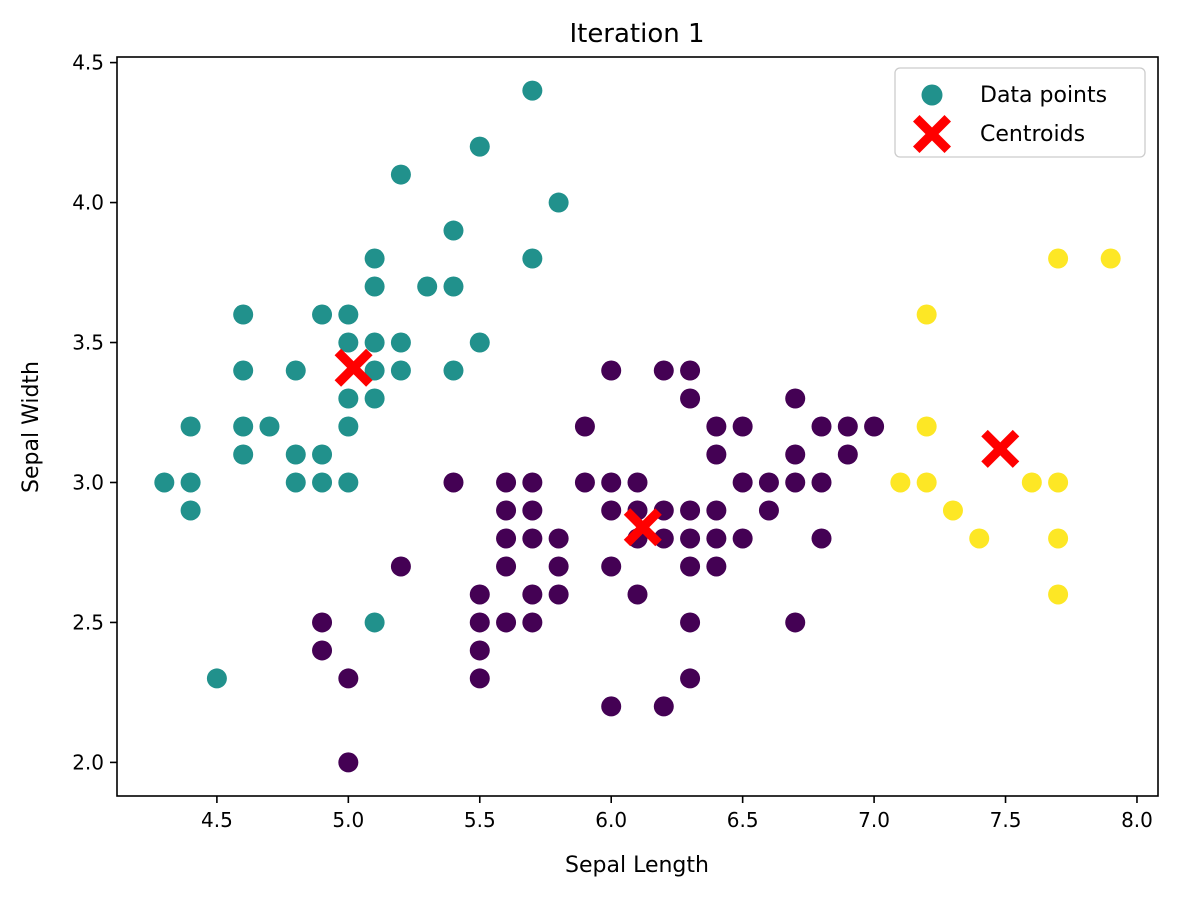 The image size is (1178, 898). I want to click on y-tick-label: 2.0, so click(88, 762).